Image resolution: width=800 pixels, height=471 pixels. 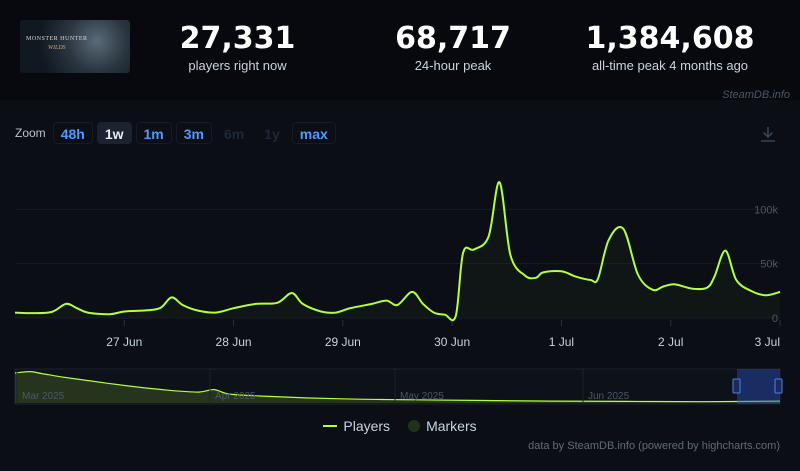 What do you see at coordinates (778, 386) in the screenshot?
I see `navigator-handle-right` at bounding box center [778, 386].